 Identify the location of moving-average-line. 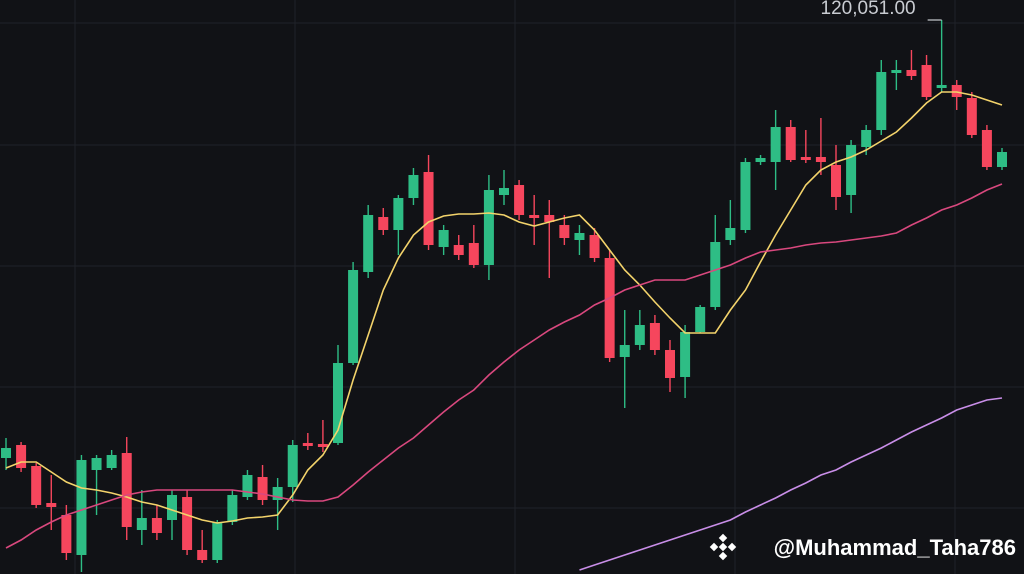
(791, 484).